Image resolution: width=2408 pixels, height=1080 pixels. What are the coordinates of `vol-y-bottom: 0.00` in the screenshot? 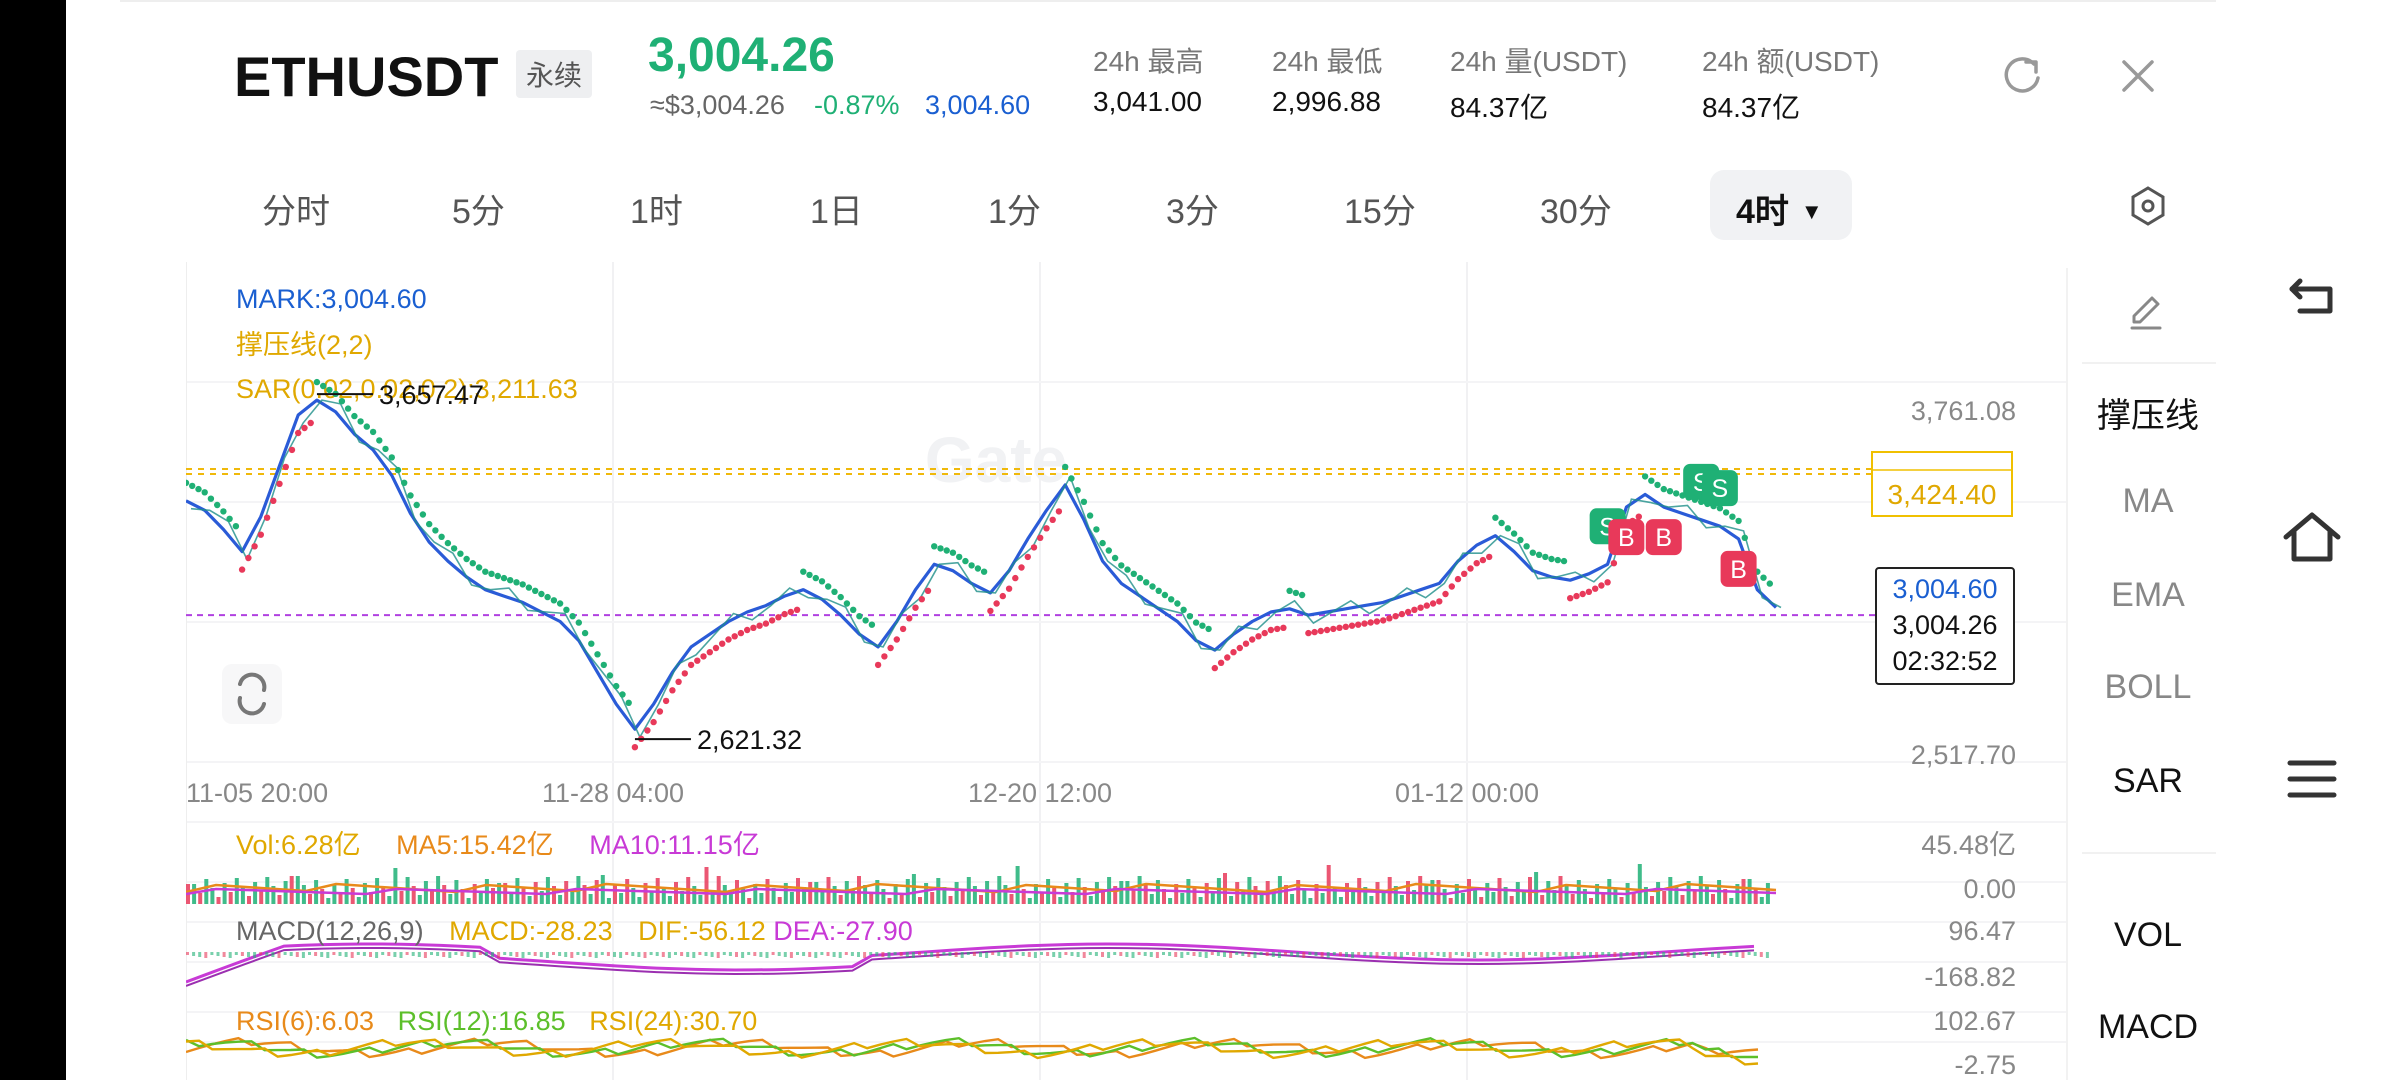 It's located at (1989, 889).